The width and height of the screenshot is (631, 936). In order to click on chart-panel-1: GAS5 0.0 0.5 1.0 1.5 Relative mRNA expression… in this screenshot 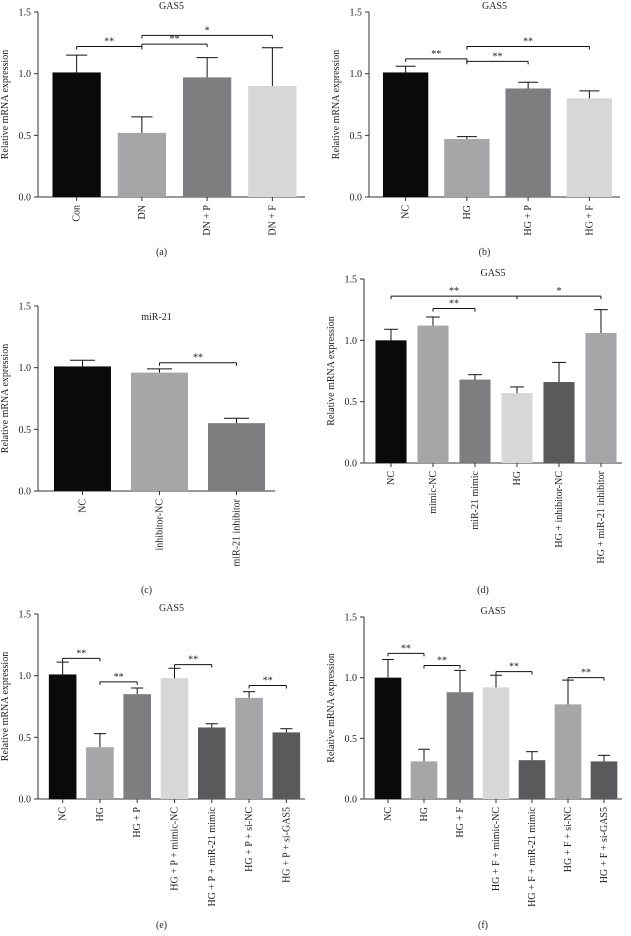, I will do `click(152, 129)`.